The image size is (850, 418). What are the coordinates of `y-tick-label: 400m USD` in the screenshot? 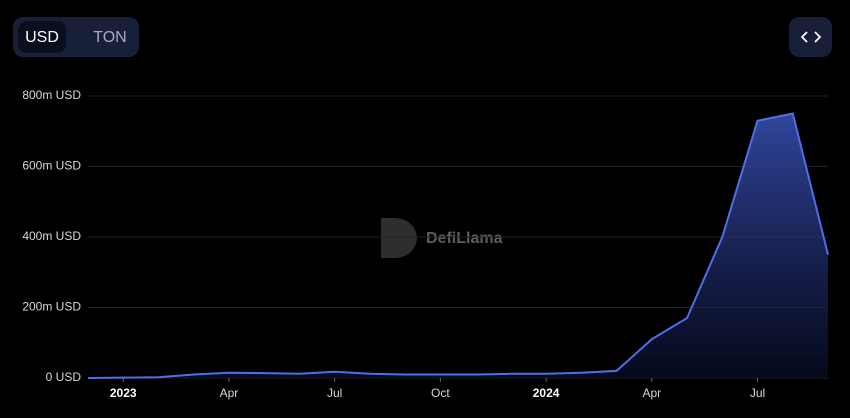 It's located at (51, 236).